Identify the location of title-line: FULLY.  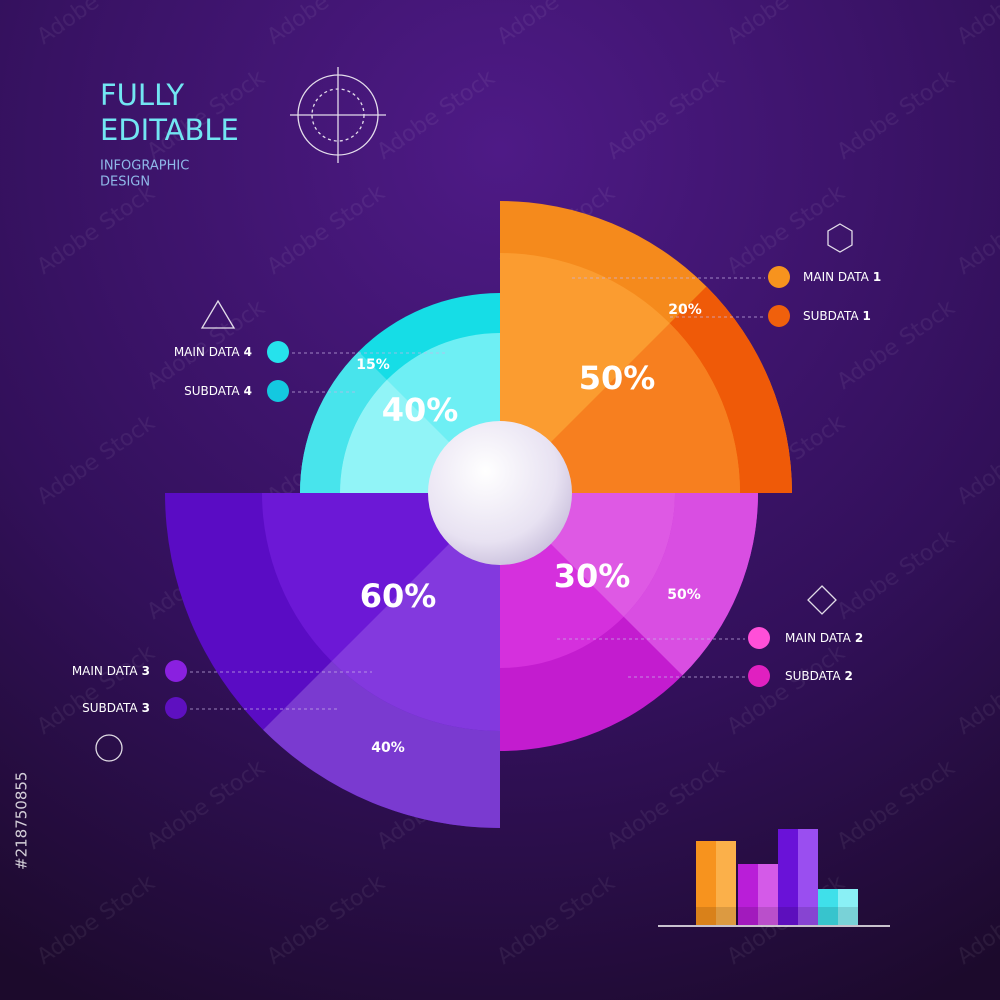
(142, 95).